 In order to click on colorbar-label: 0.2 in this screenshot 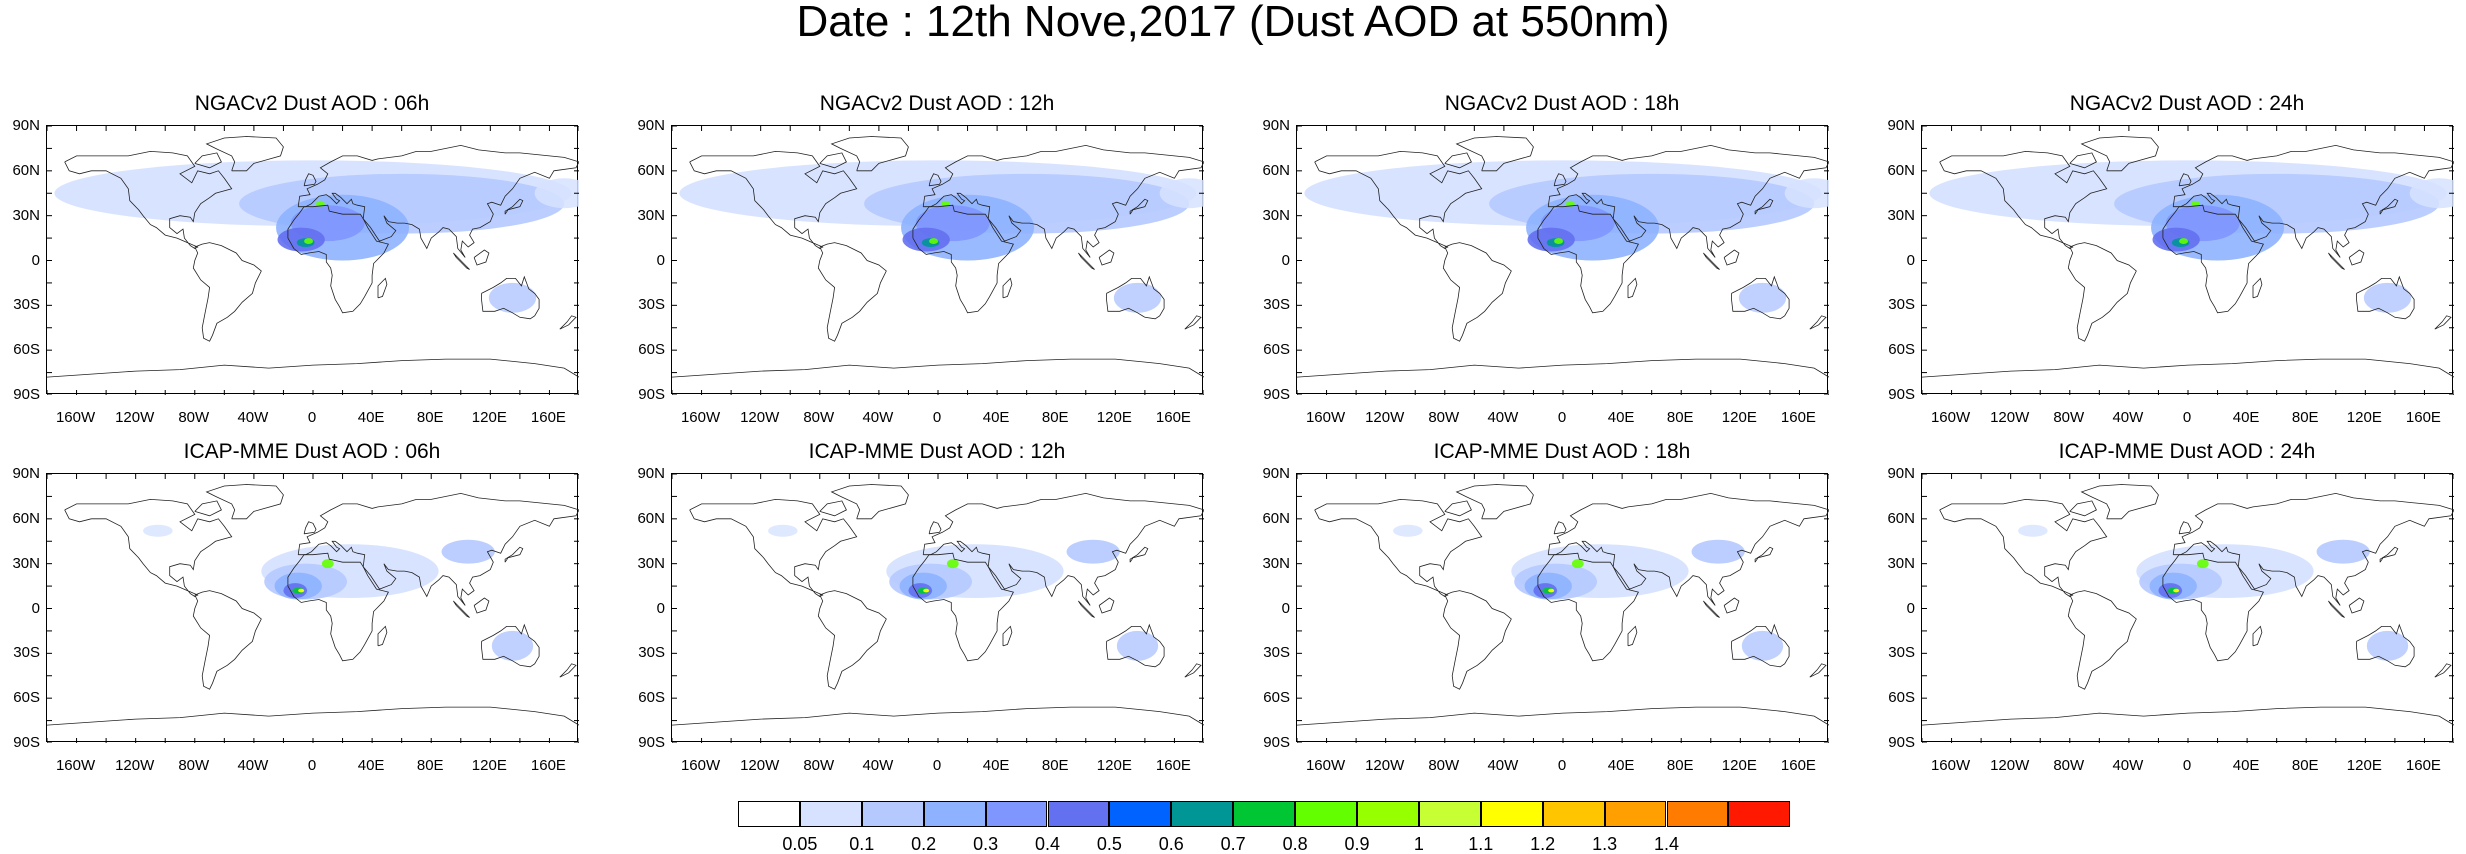, I will do `click(924, 844)`.